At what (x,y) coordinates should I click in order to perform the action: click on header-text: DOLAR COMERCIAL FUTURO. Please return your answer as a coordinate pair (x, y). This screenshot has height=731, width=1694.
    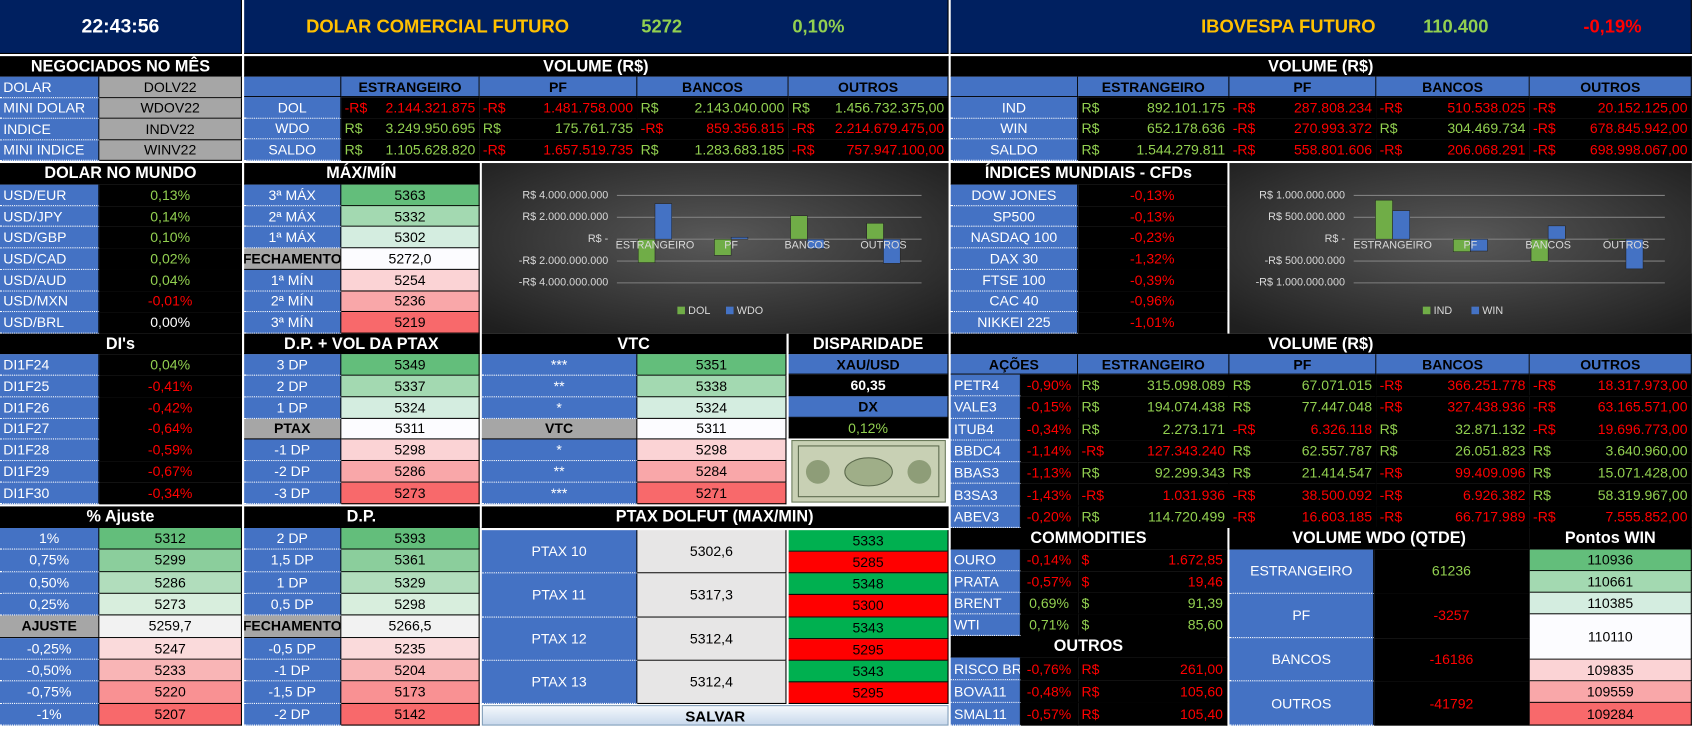
    Looking at the image, I should click on (437, 26).